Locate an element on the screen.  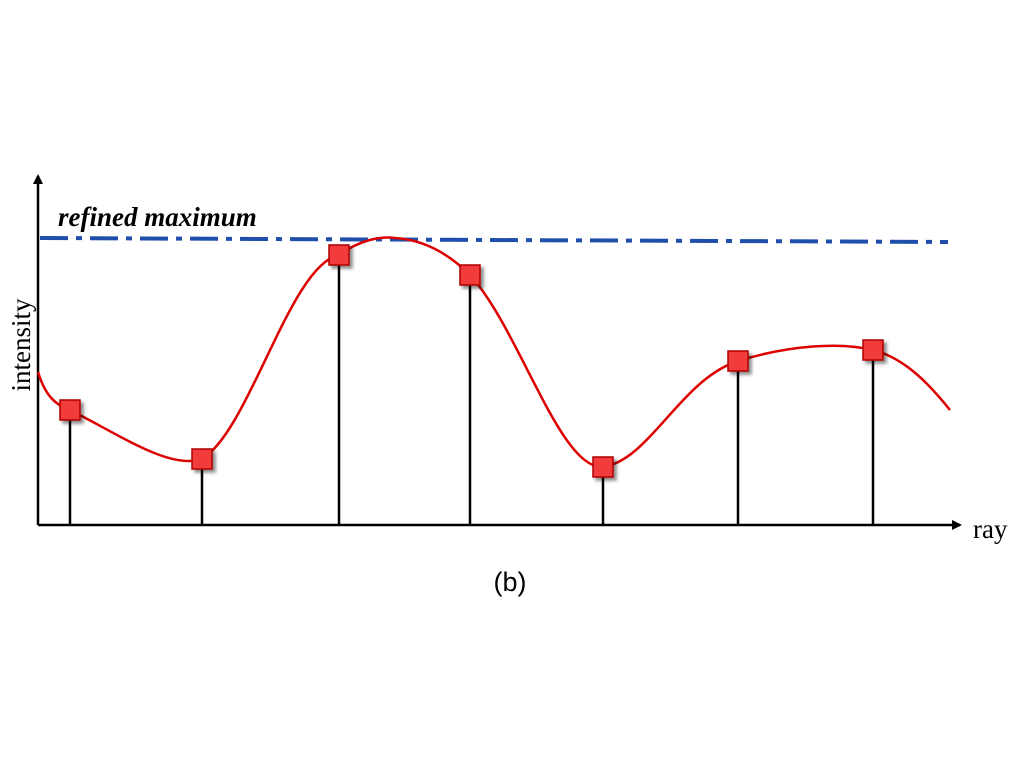
refined-maximum-line is located at coordinates (494, 240).